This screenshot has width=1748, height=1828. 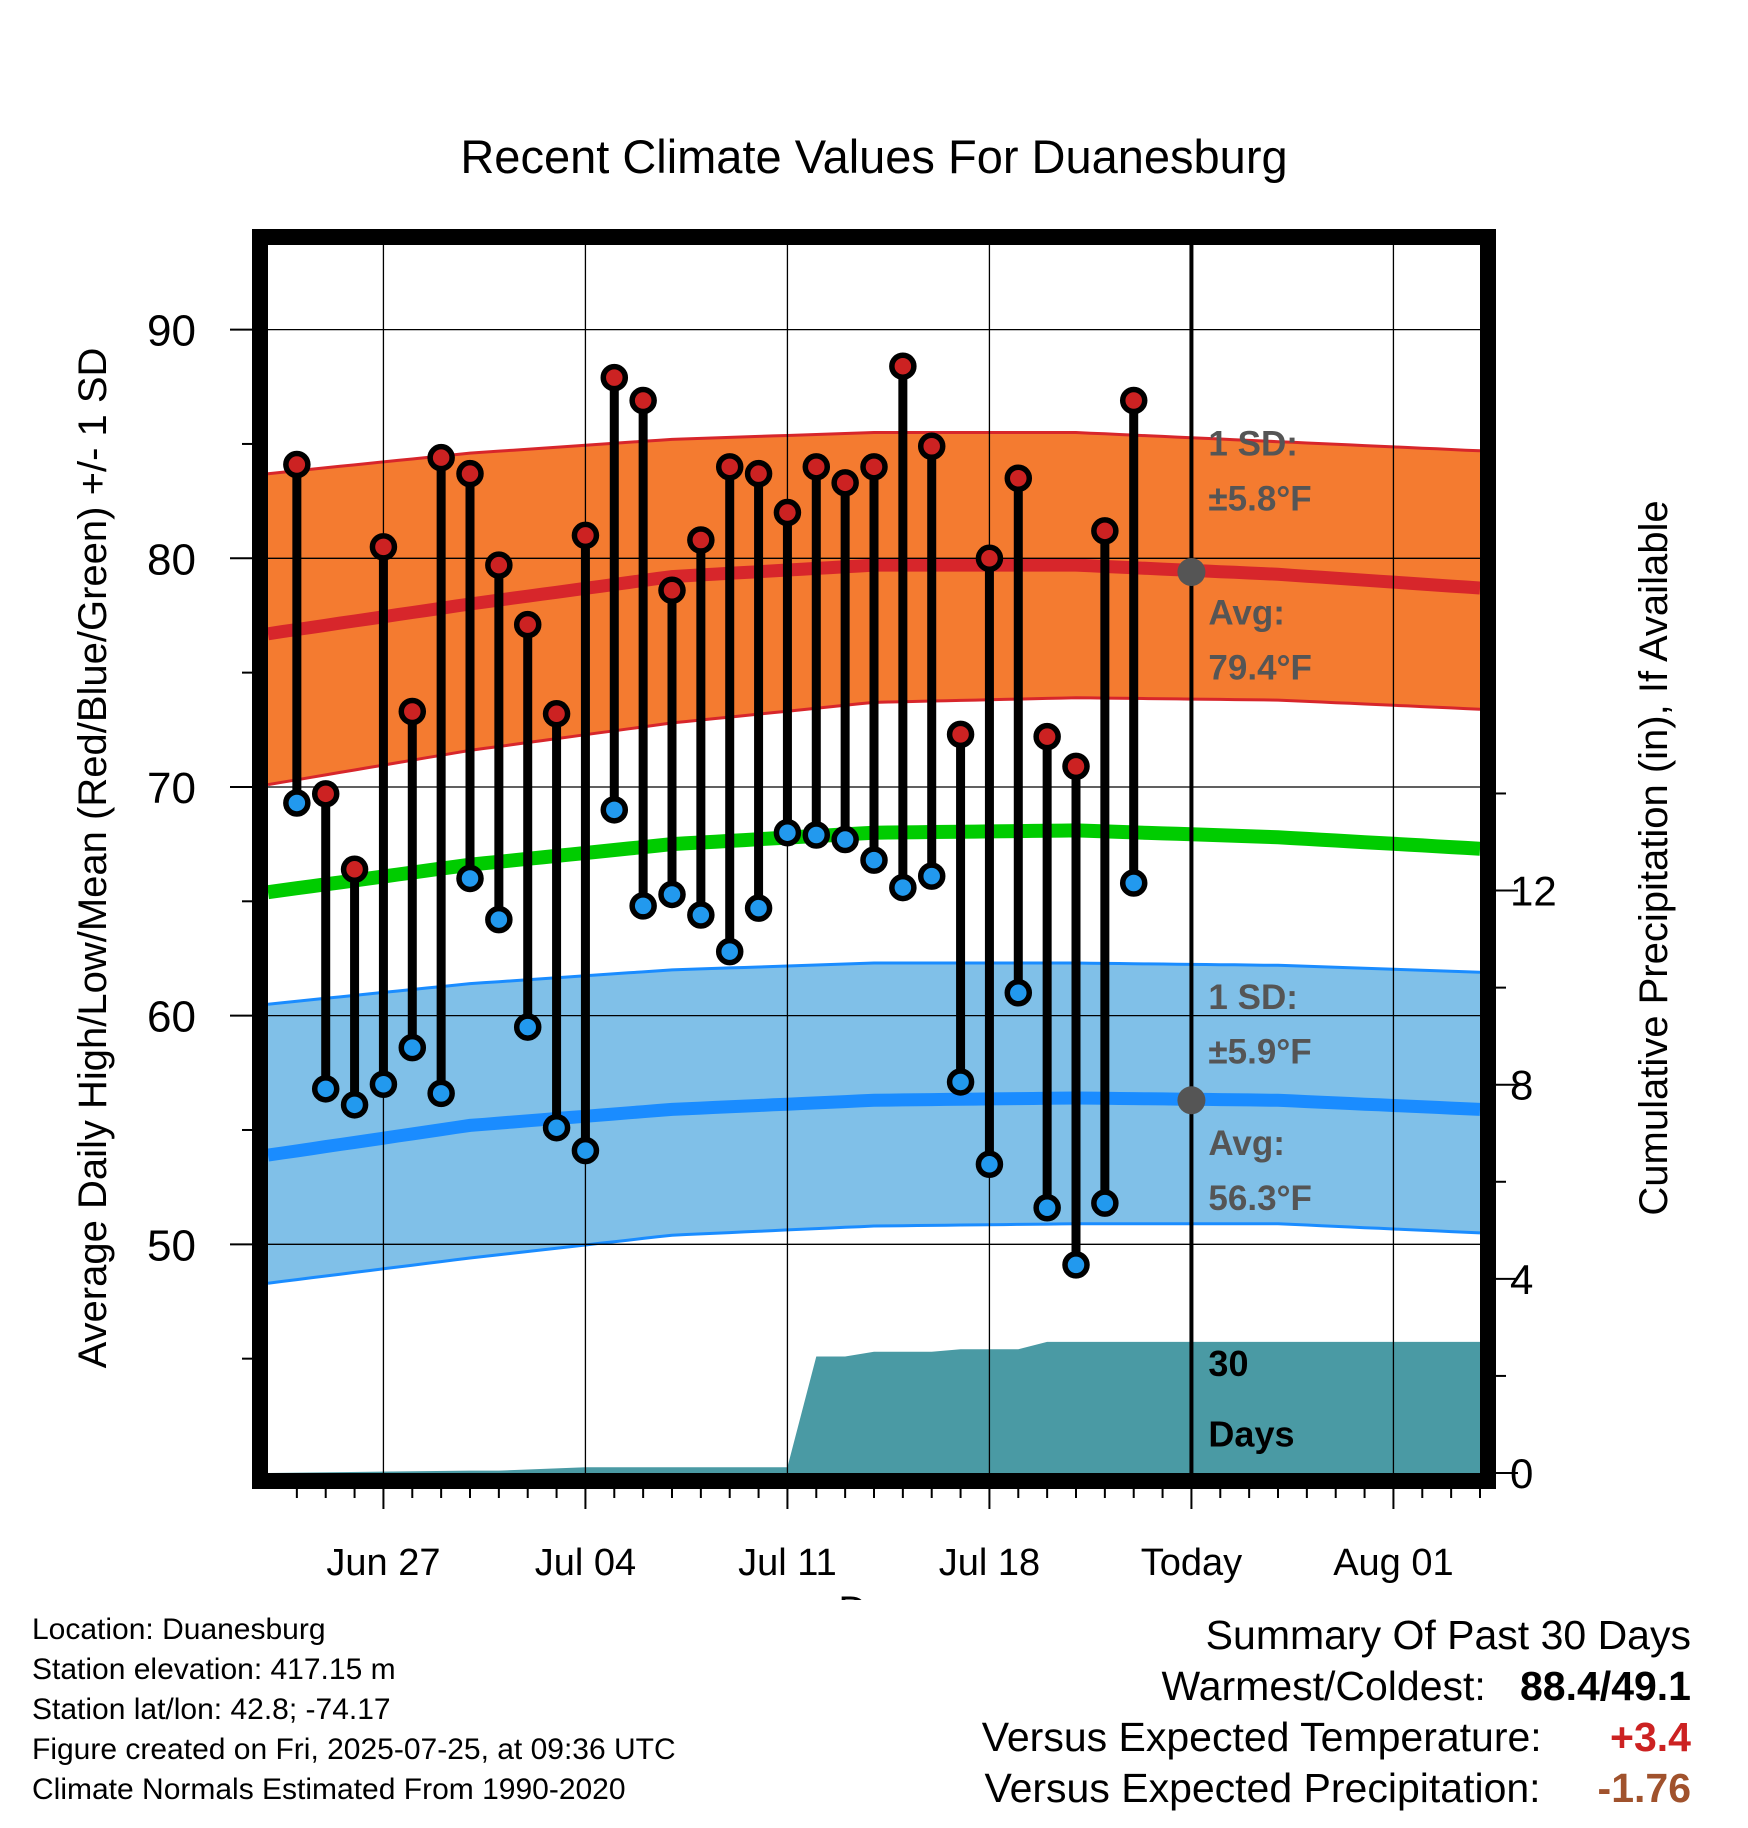 I want to click on high-avg-value: 79.4°F, so click(x=1260, y=667).